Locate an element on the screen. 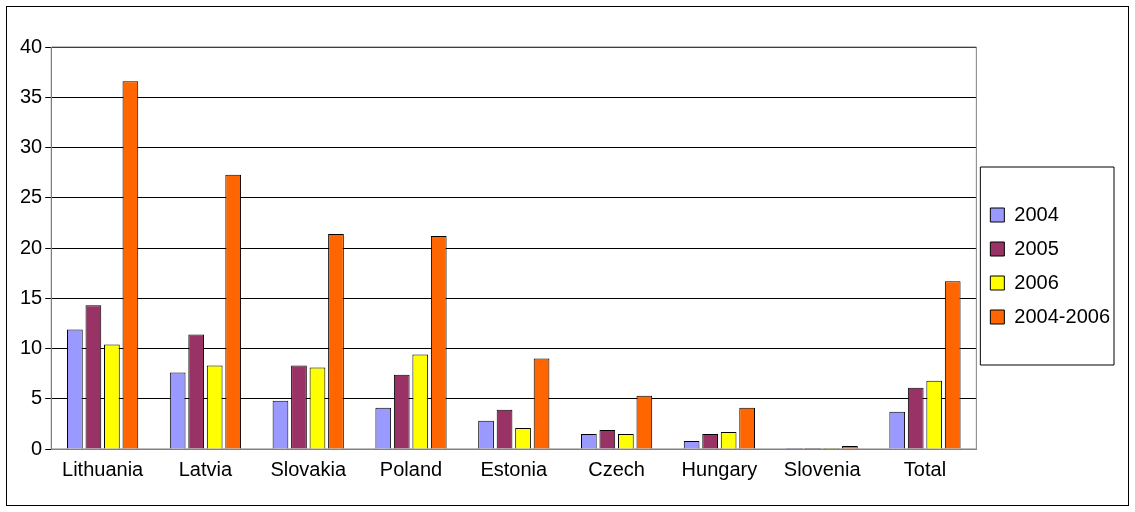 The height and width of the screenshot is (512, 1135). x-tick-label: Latvia is located at coordinates (205, 468).